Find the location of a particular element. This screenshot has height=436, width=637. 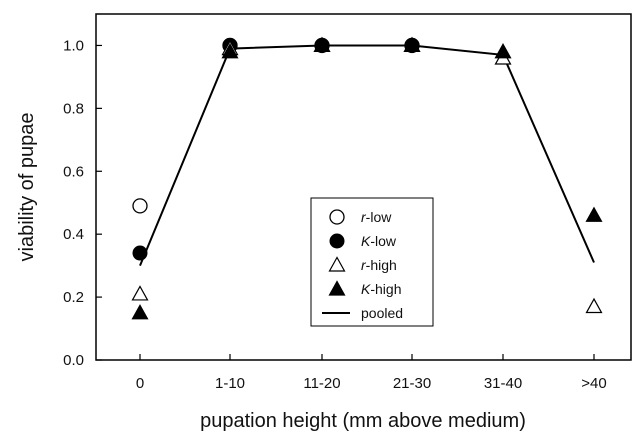

y-axis: 0.0 0.2 0.4 0.6 0.8 1.0 is located at coordinates (82, 203).